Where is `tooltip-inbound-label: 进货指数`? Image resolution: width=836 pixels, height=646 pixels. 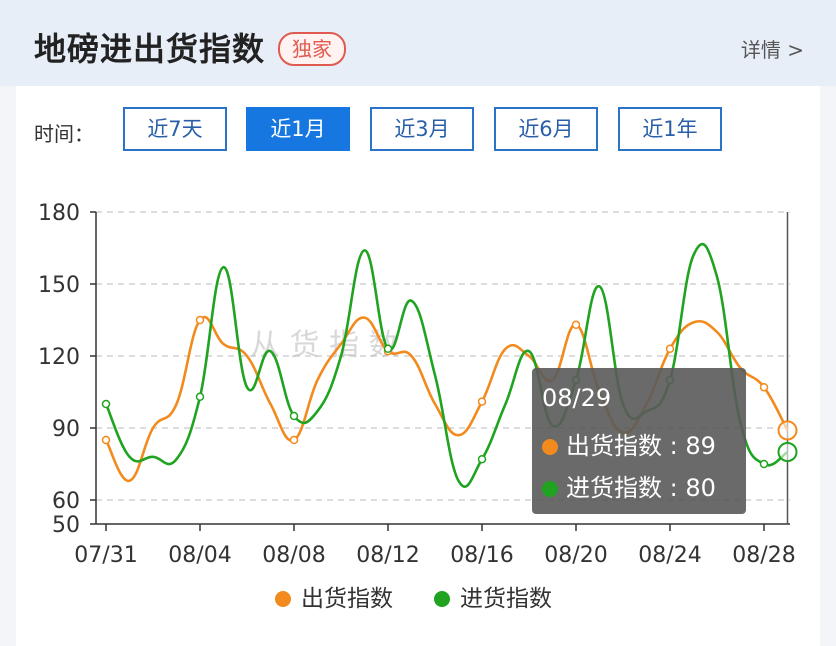
tooltip-inbound-label: 进货指数 is located at coordinates (614, 488).